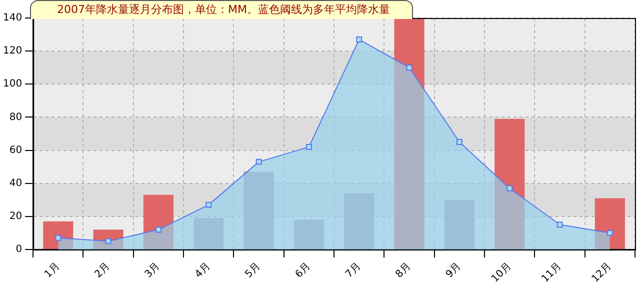 Image resolution: width=640 pixels, height=288 pixels. What do you see at coordinates (221, 9) in the screenshot?
I see `chart-title: 2007年降水量逐月分布图，单位：MM。蓝色阈线为多年平均降水量` at bounding box center [221, 9].